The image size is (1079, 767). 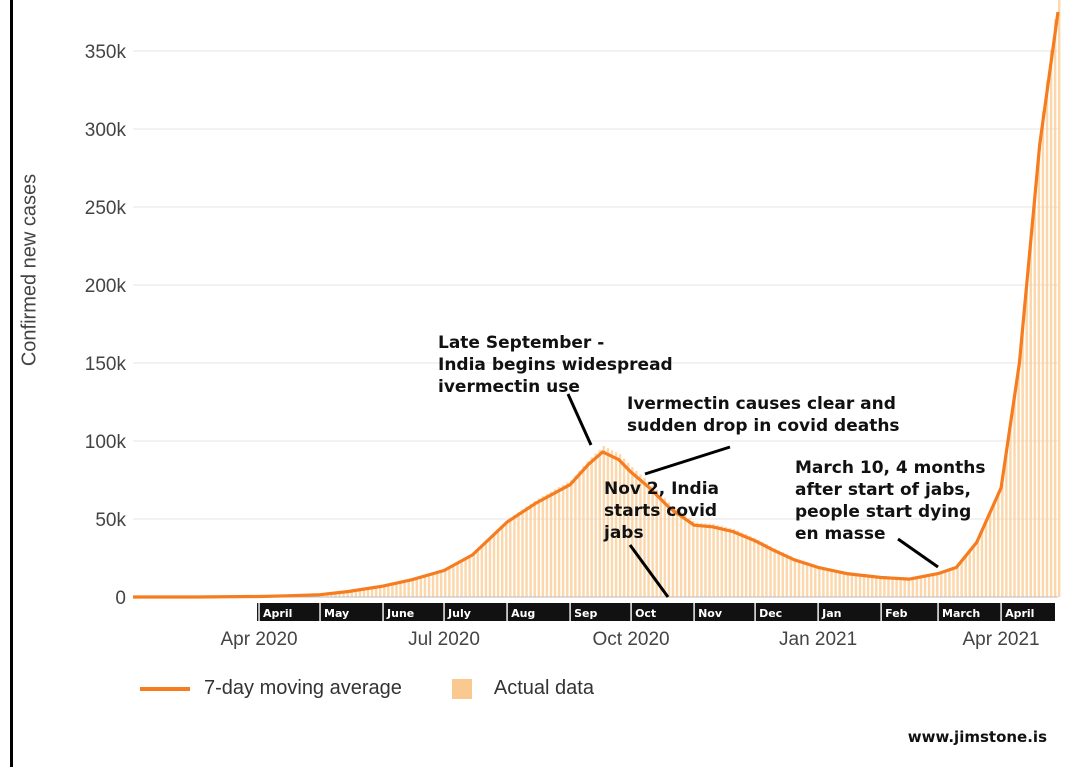 I want to click on month-strip-label: April, so click(x=1019, y=613).